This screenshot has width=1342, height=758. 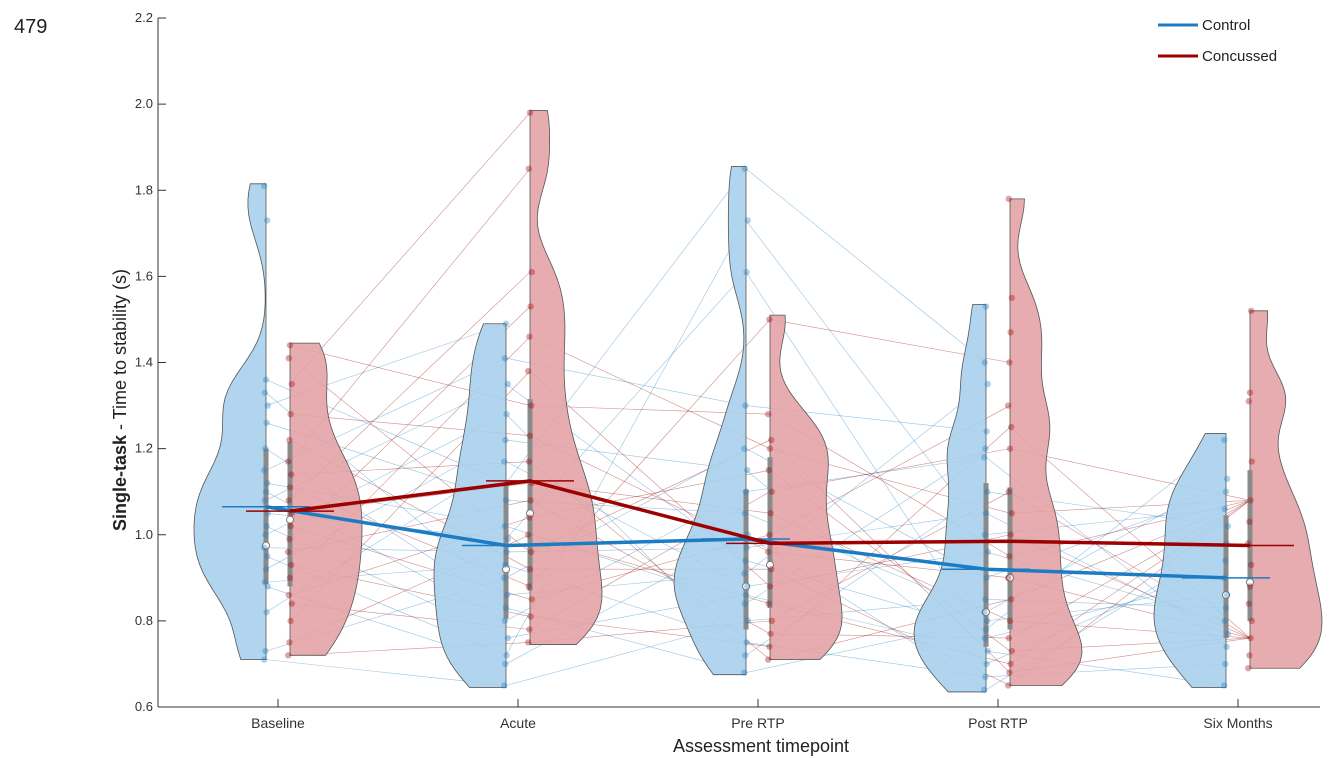 What do you see at coordinates (144, 534) in the screenshot?
I see `y-tick-label: 1.0` at bounding box center [144, 534].